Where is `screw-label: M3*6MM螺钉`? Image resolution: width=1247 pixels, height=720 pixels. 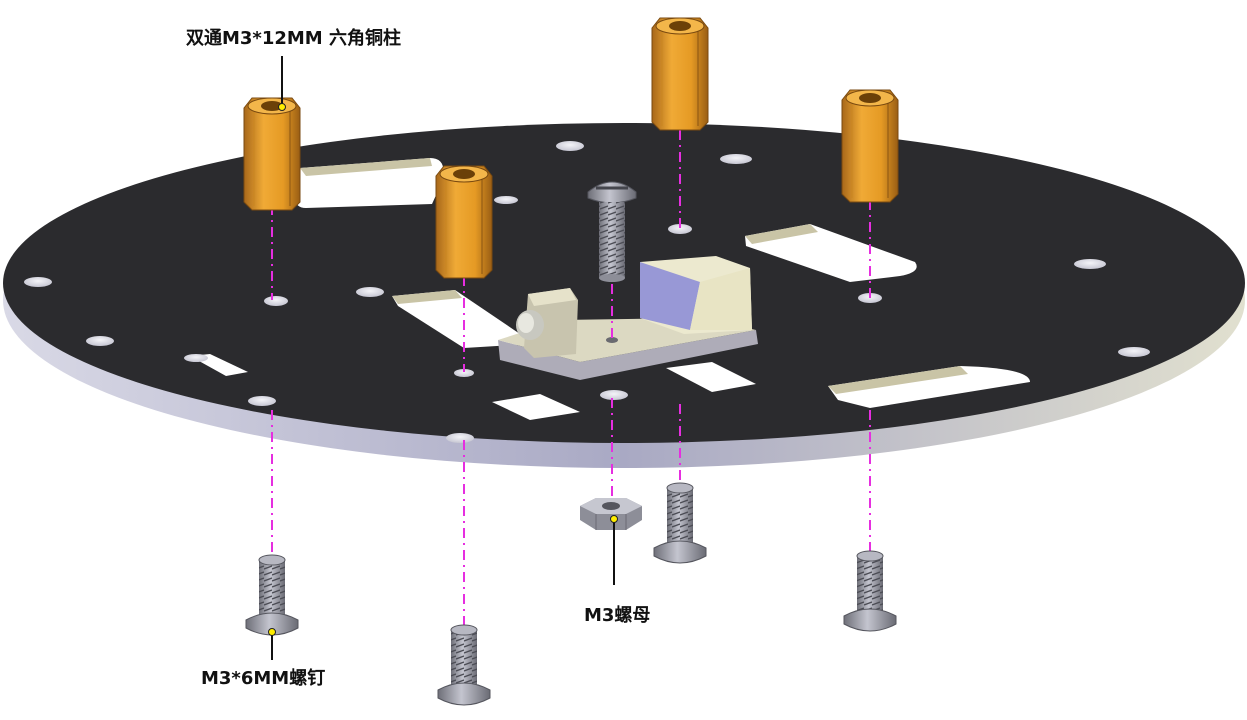
screw-label: M3*6MM螺钉 is located at coordinates (263, 678).